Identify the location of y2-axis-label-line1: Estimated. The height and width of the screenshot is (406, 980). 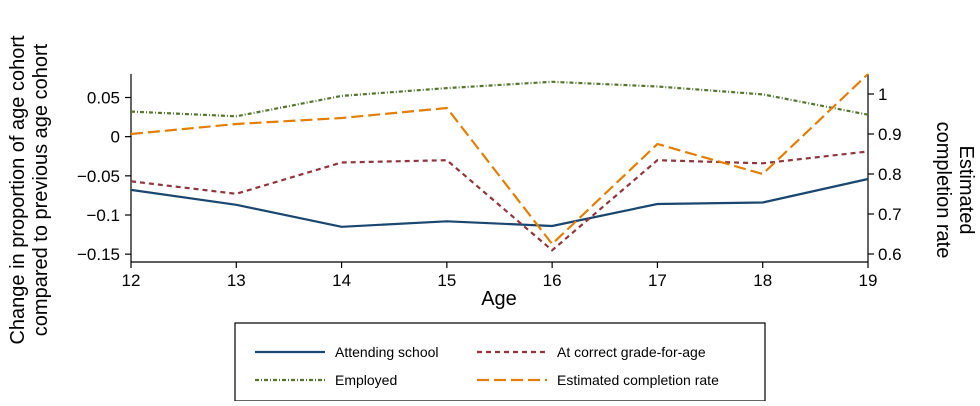
(966, 190).